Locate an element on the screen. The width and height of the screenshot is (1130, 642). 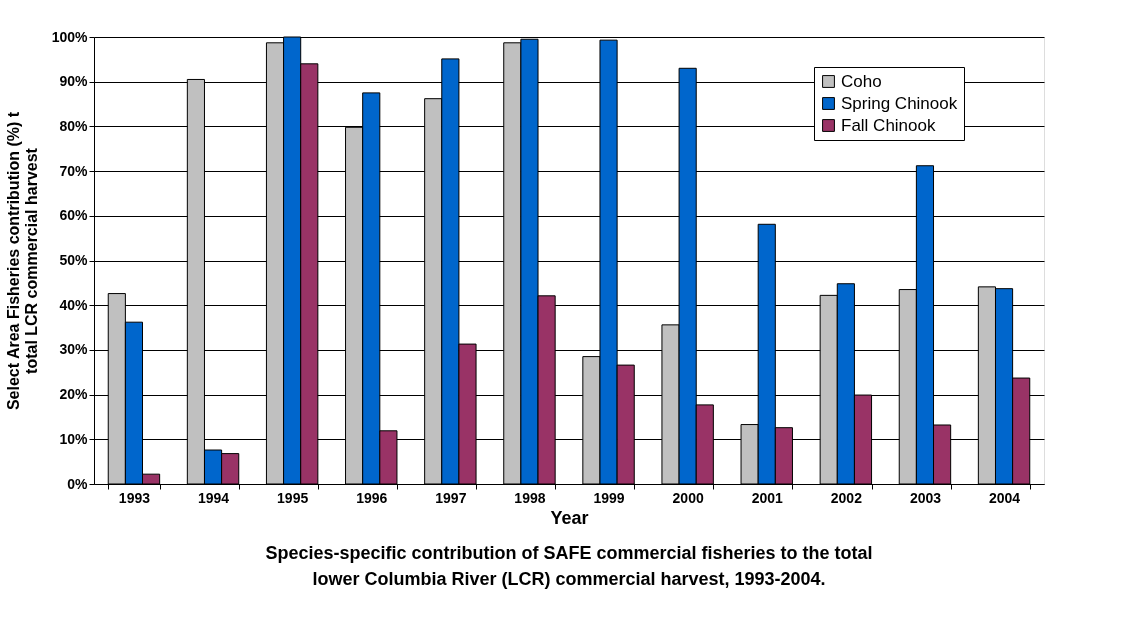
x-tick-label: 1993 is located at coordinates (134, 497).